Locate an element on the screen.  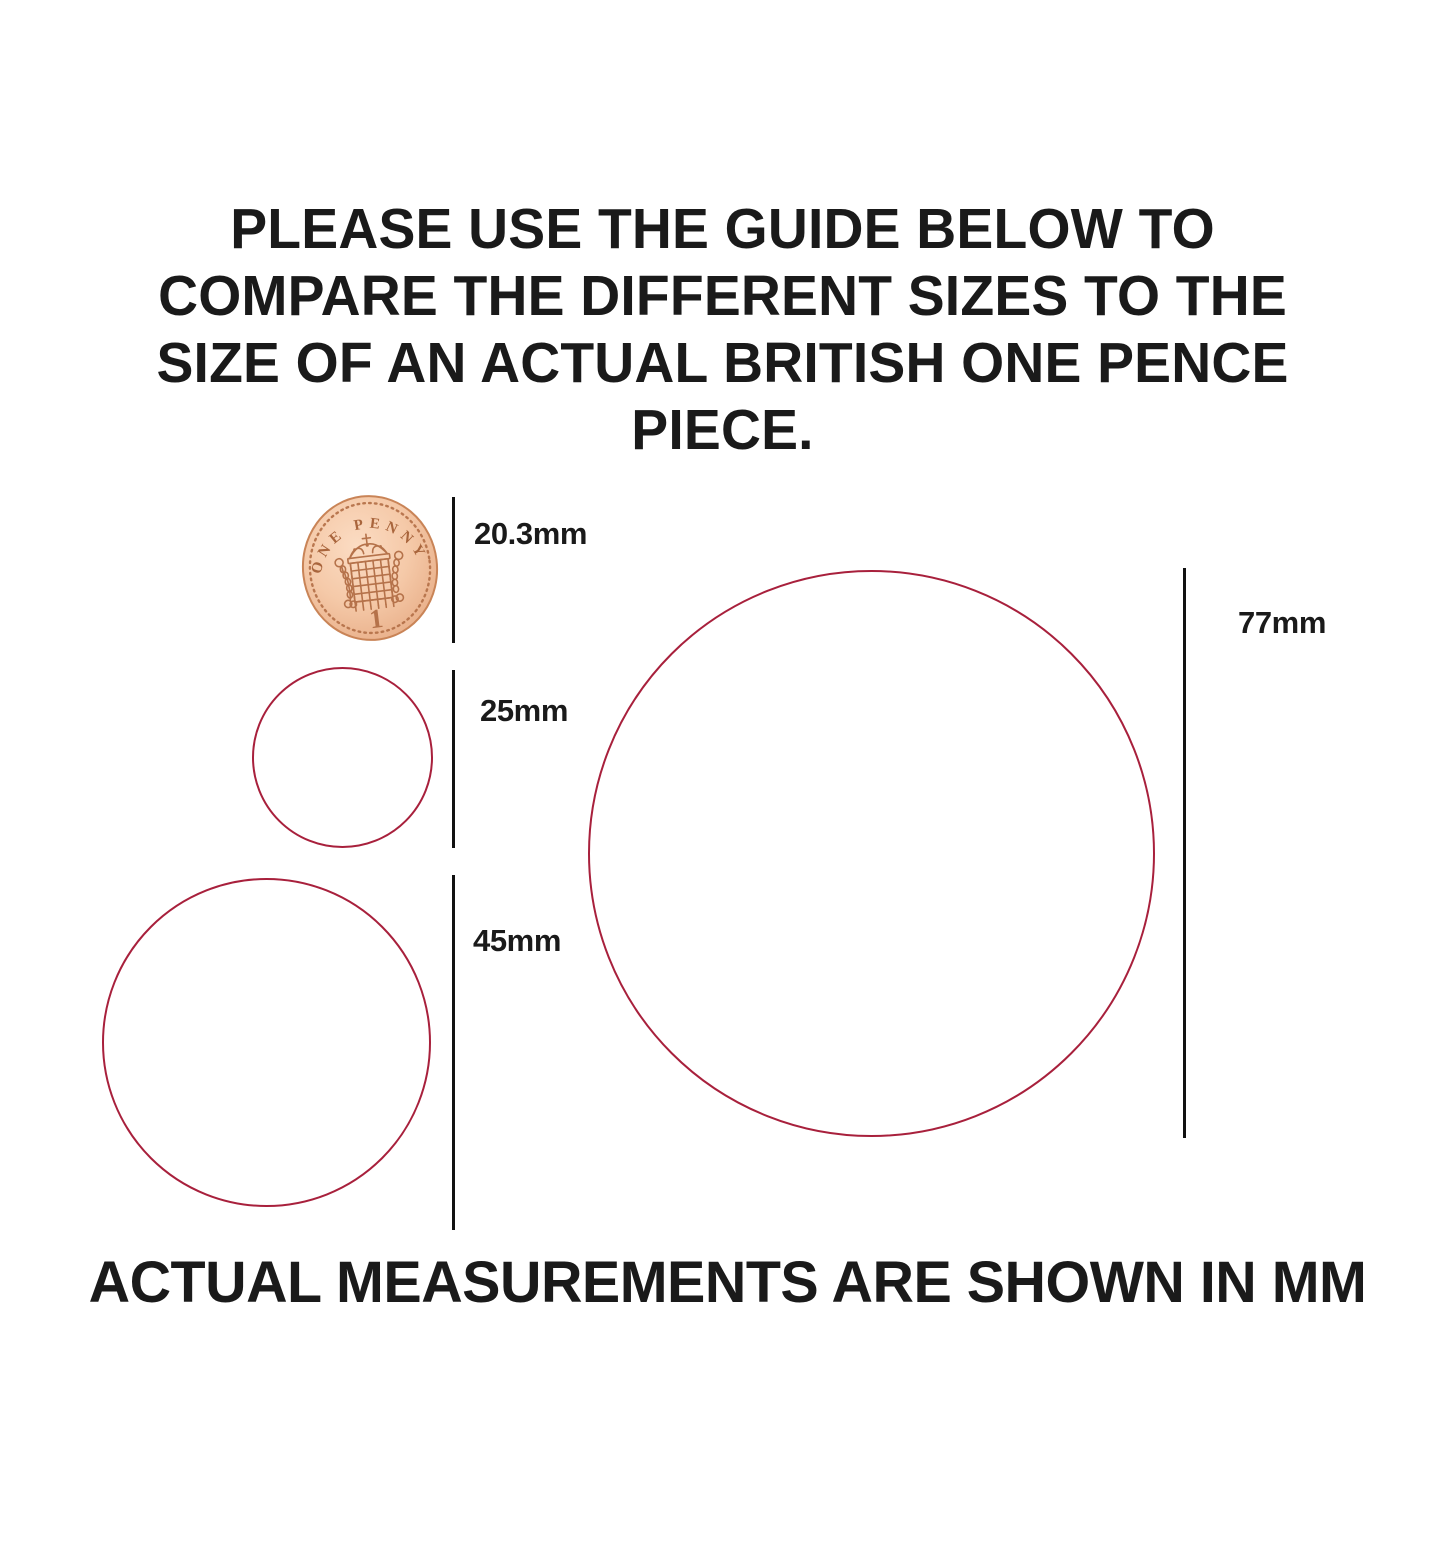
tick-line-77mm is located at coordinates (1184, 853).